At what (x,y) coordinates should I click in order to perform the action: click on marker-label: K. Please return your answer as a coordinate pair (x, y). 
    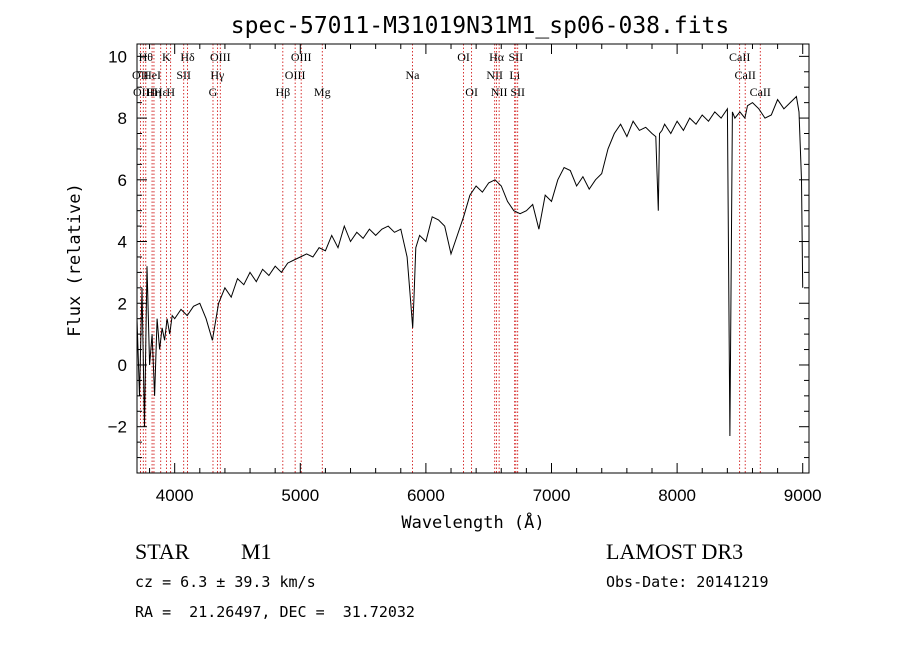
    Looking at the image, I should click on (166, 57).